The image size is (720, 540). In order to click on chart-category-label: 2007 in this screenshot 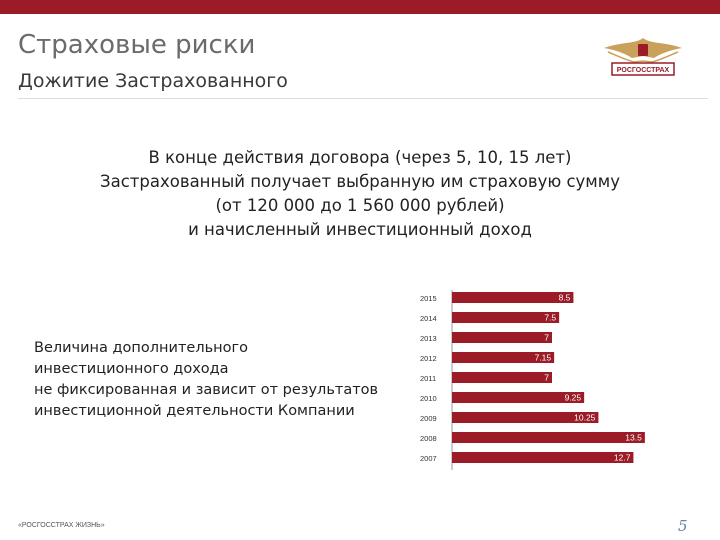, I will do `click(428, 458)`.